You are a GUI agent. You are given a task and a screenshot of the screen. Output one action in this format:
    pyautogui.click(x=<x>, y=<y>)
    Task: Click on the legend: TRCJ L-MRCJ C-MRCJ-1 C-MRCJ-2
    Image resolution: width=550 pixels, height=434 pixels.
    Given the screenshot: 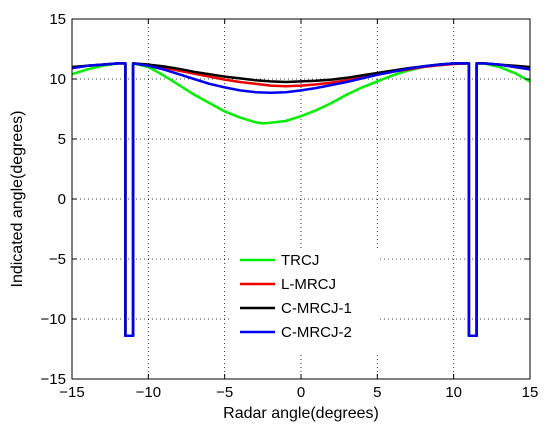 What is the action you would take?
    pyautogui.click(x=305, y=300)
    